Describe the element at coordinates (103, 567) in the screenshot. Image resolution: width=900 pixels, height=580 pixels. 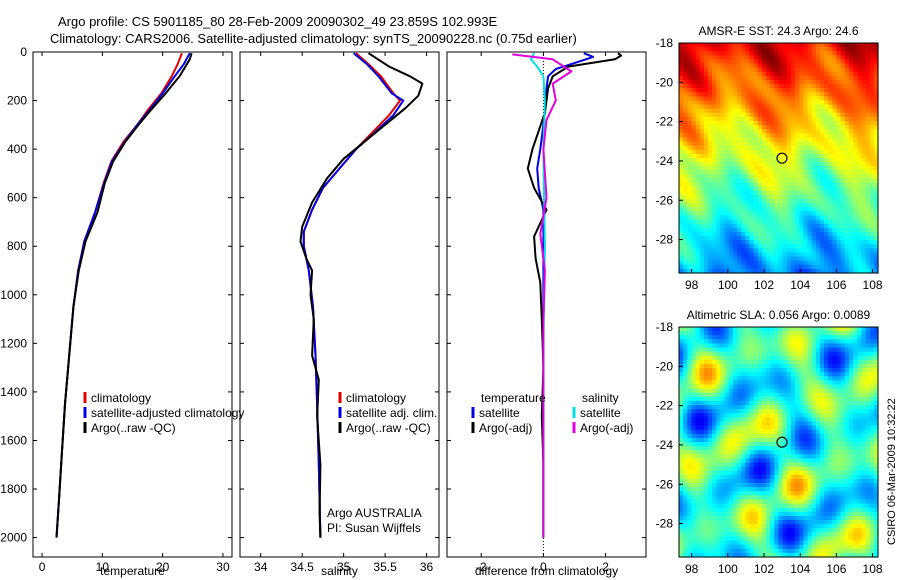
I see `x-tick-label: 10` at that location.